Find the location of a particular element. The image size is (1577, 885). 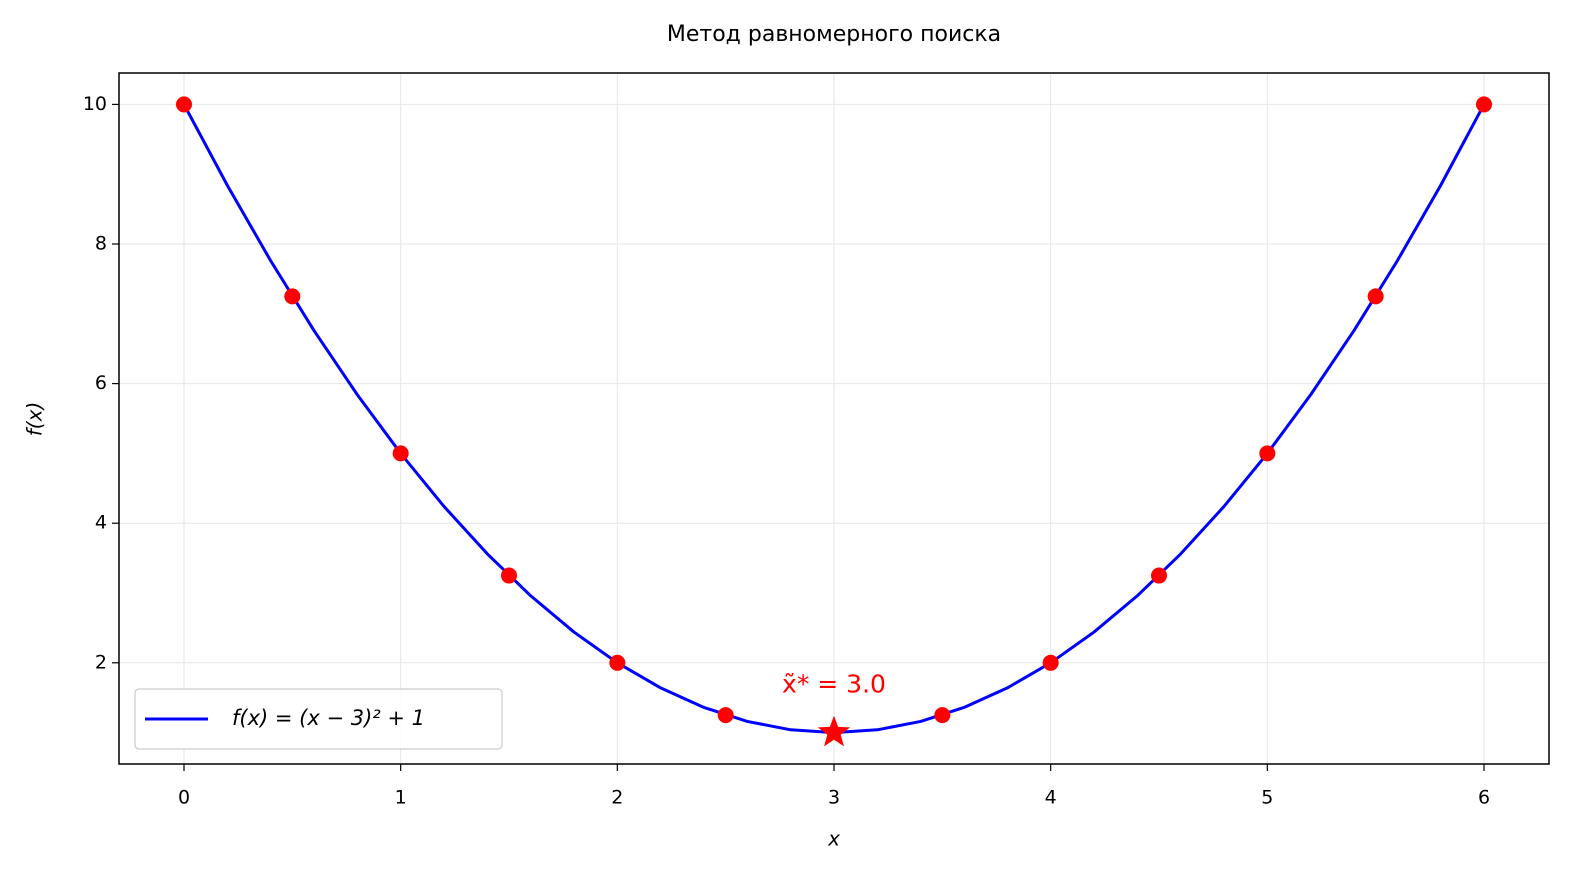

minimum-star is located at coordinates (834, 731).